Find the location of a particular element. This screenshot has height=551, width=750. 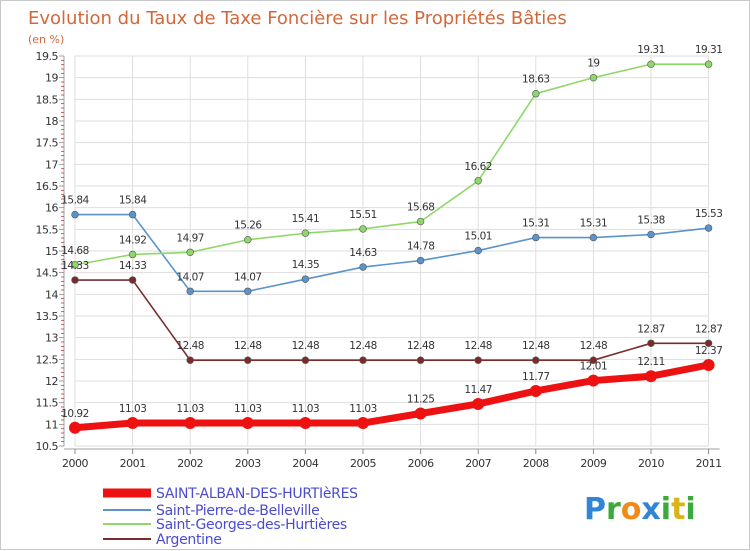

x-tick-label: 2000 is located at coordinates (75, 463).